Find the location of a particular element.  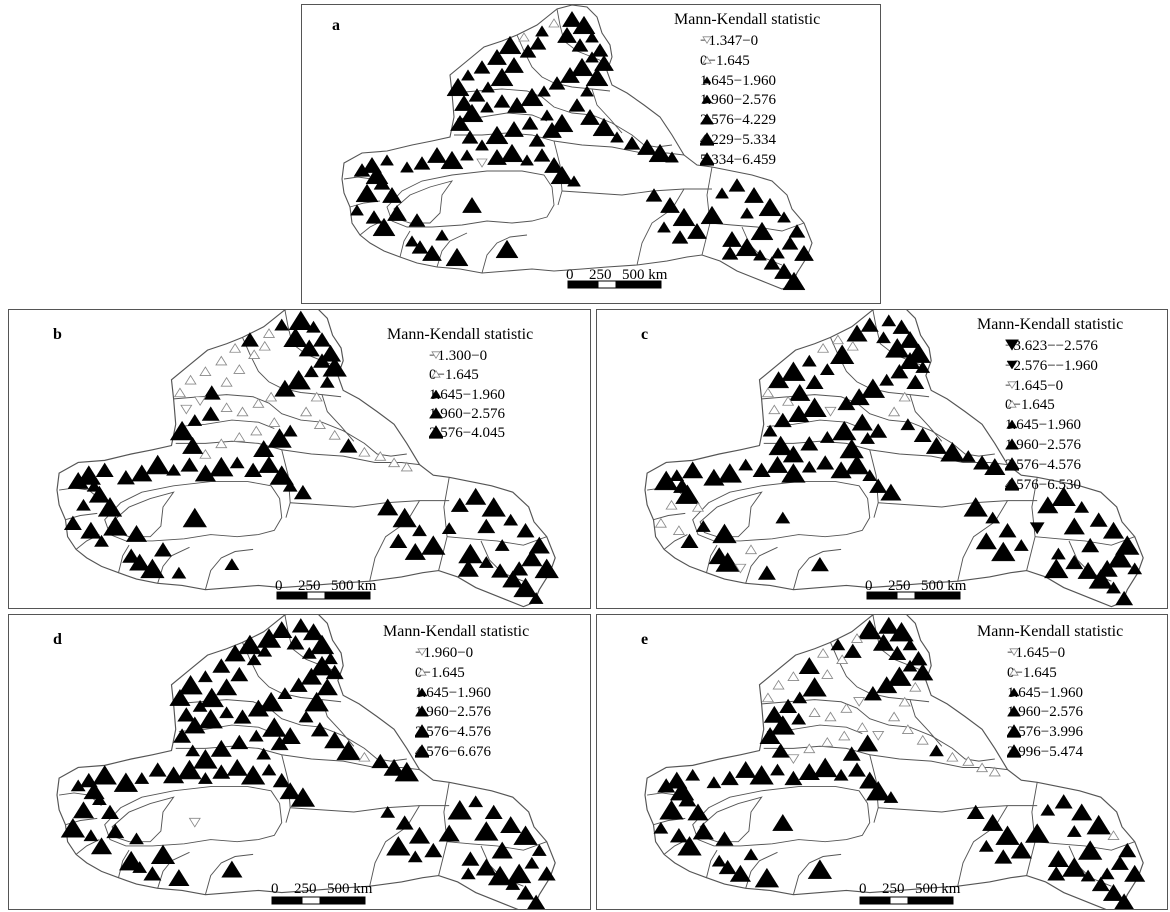

legend-item: −2.576−−1.960 is located at coordinates (1051, 366).